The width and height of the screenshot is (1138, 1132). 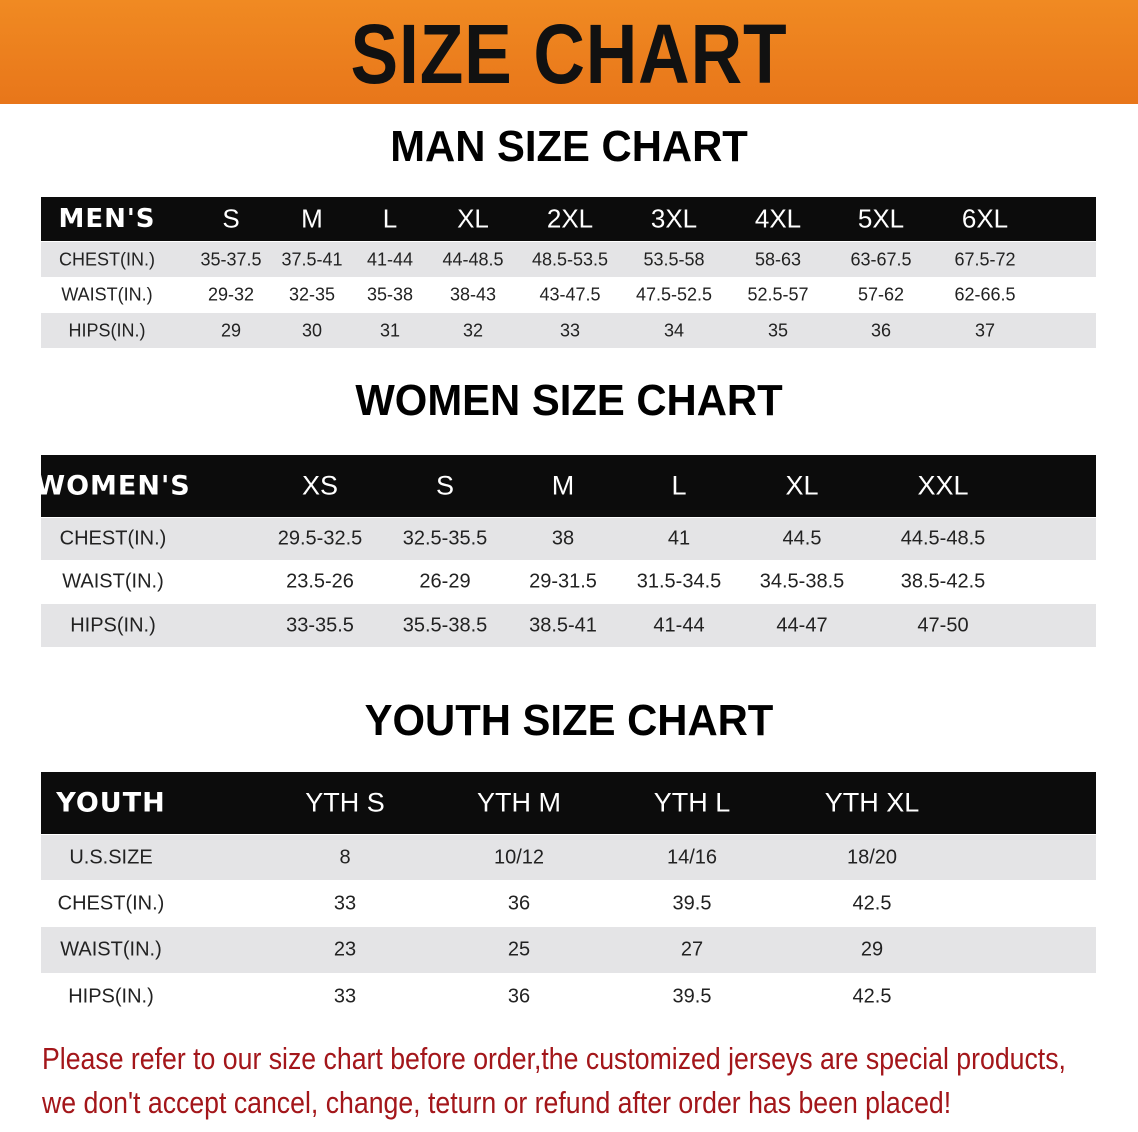 I want to click on table-cell: 67.5-72, so click(x=985, y=259).